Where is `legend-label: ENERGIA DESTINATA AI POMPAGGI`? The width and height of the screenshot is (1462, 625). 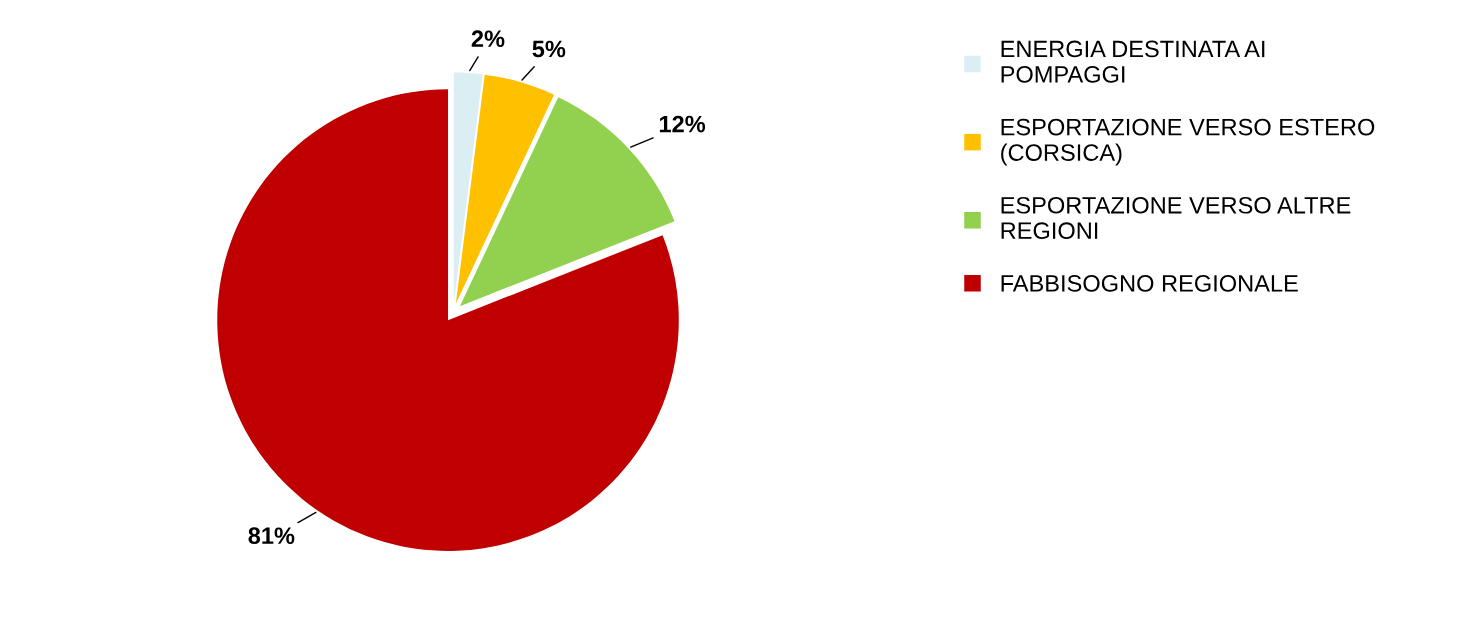 legend-label: ENERGIA DESTINATA AI POMPAGGI is located at coordinates (1133, 61).